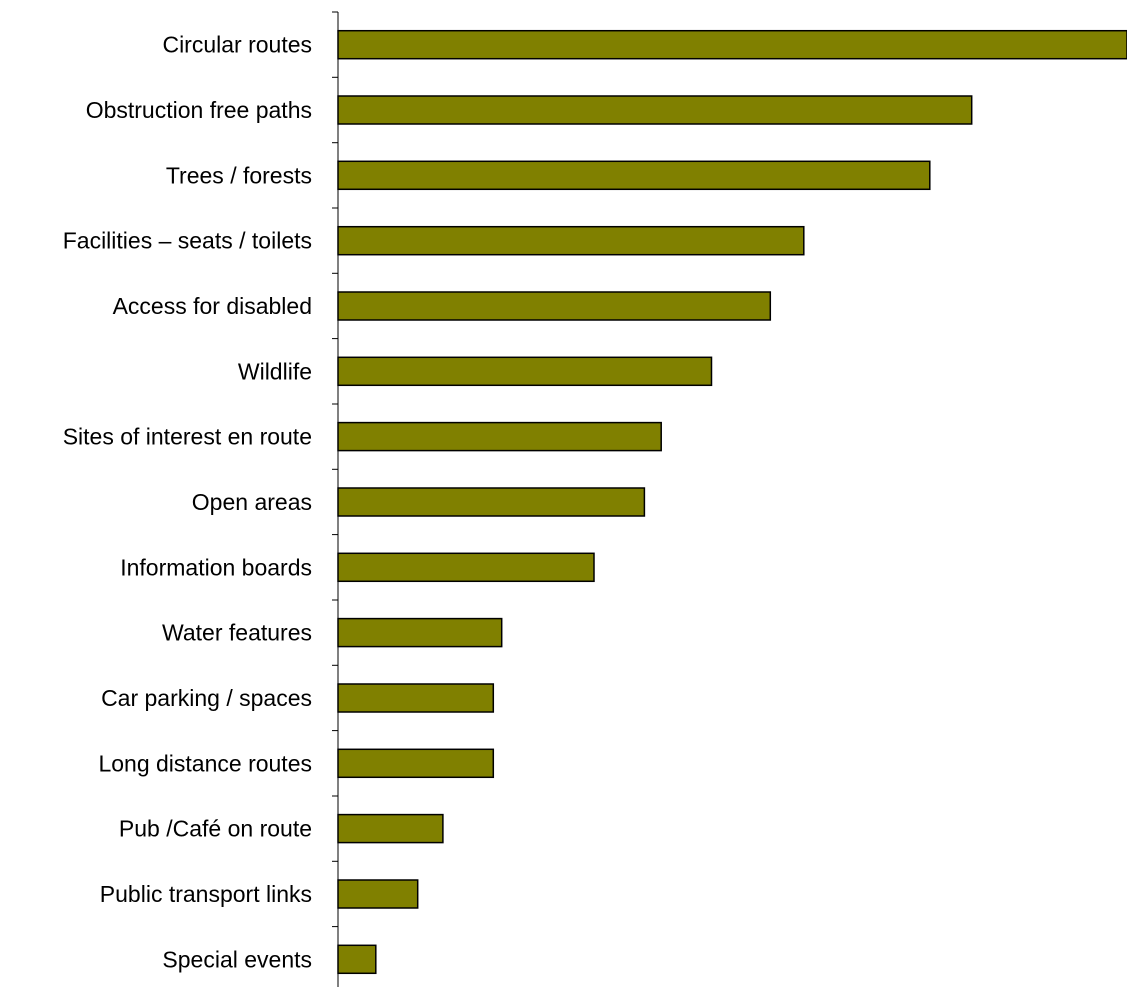 The height and width of the screenshot is (987, 1127). Describe the element at coordinates (275, 371) in the screenshot. I see `category-label: Wildlife` at that location.